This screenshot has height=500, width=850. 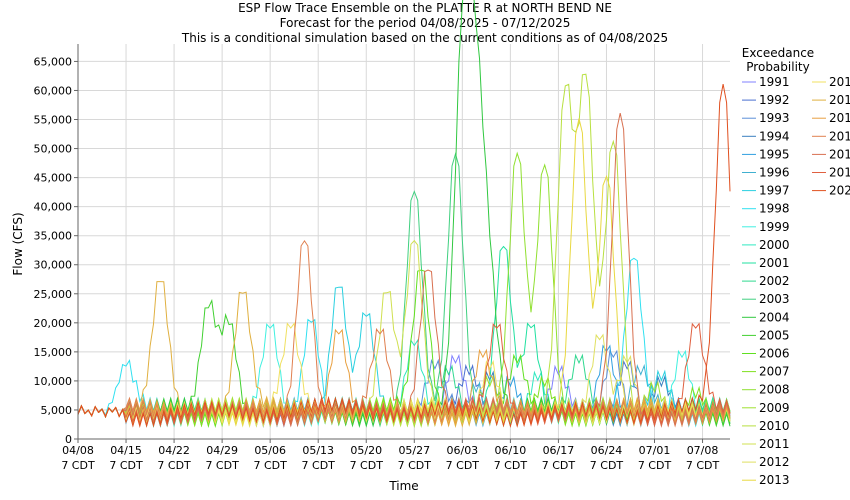 I want to click on x-tick-label: 04/22, so click(x=174, y=450).